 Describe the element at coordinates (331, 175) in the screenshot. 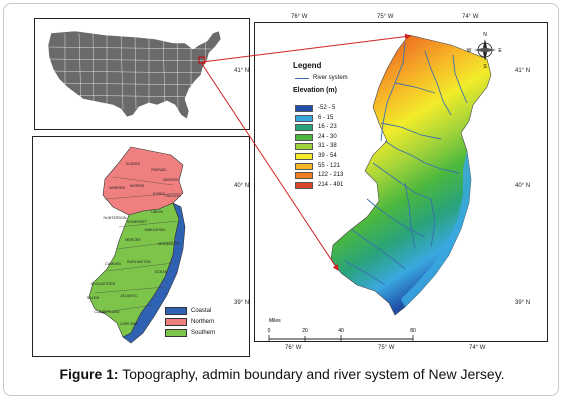

I see `elevation-label: 122 - 213` at that location.